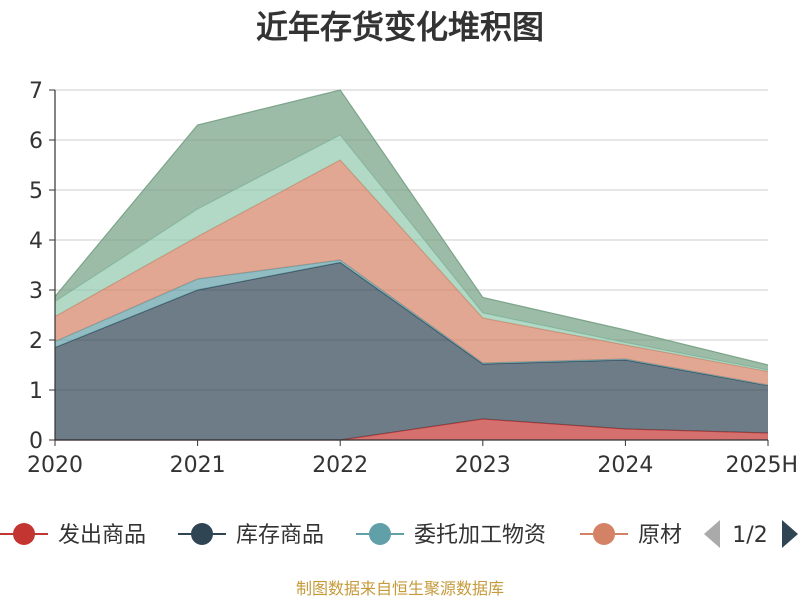 The image size is (800, 600). I want to click on legend-pager: 1/2, so click(751, 534).